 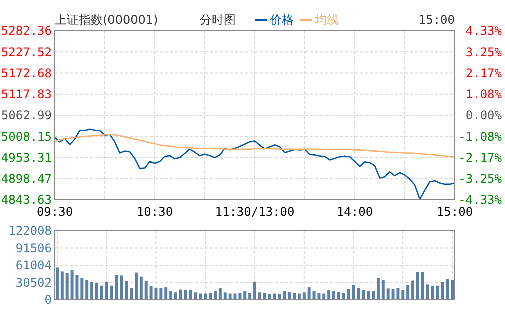 What do you see at coordinates (281, 20) in the screenshot?
I see `legend-label: 价格` at bounding box center [281, 20].